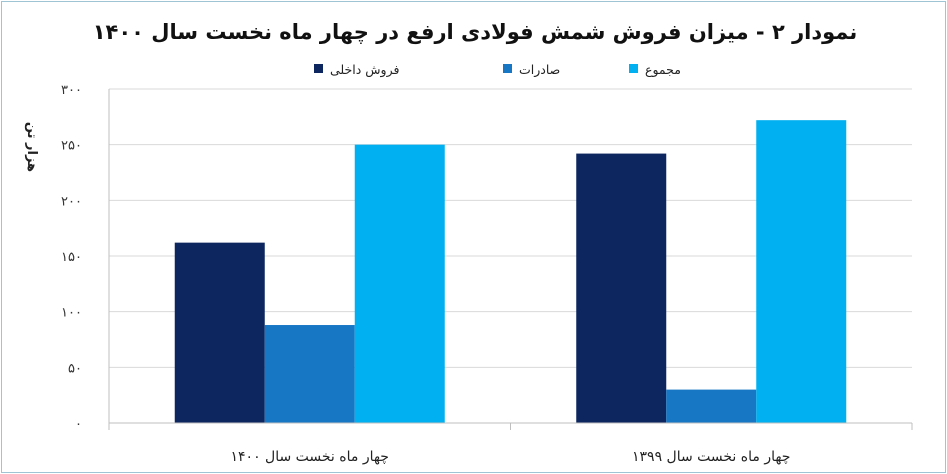 The image size is (947, 474). What do you see at coordinates (310, 457) in the screenshot?
I see `x-tick-label: چهار ماه نخست سال ۱۴۰۰` at bounding box center [310, 457].